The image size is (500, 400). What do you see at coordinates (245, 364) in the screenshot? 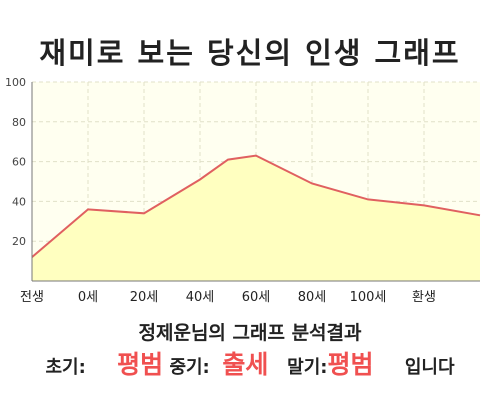
I see `middle-value: 출세` at bounding box center [245, 364].